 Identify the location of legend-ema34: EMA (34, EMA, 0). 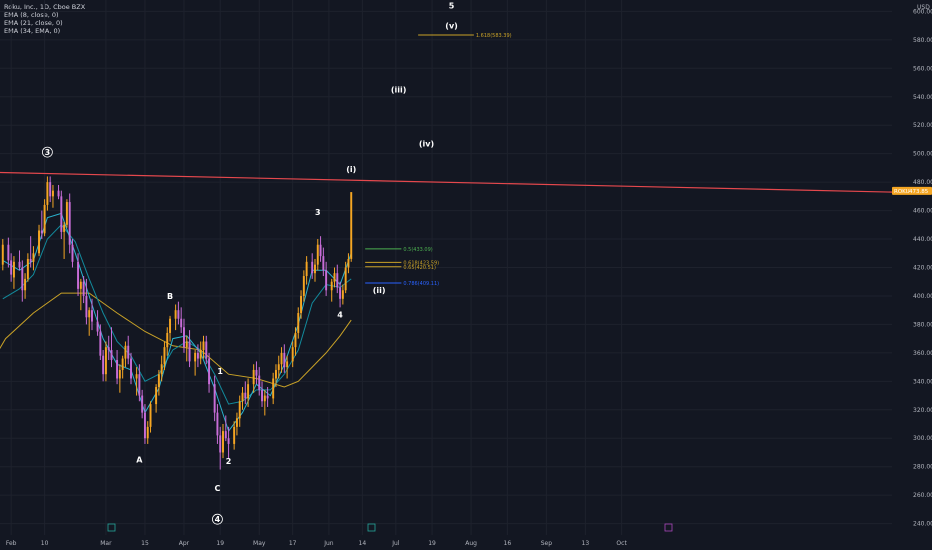
(32, 31).